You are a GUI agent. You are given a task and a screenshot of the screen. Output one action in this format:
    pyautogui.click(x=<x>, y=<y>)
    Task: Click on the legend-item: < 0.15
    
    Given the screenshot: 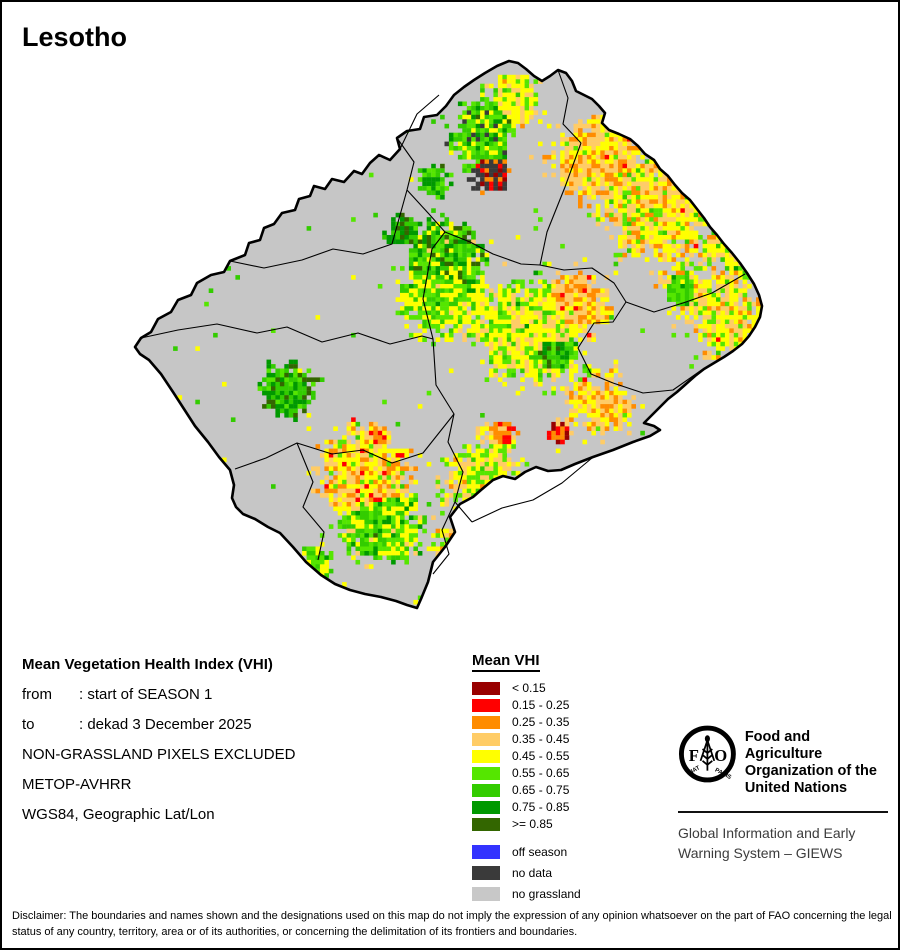 What is the action you would take?
    pyautogui.click(x=526, y=688)
    